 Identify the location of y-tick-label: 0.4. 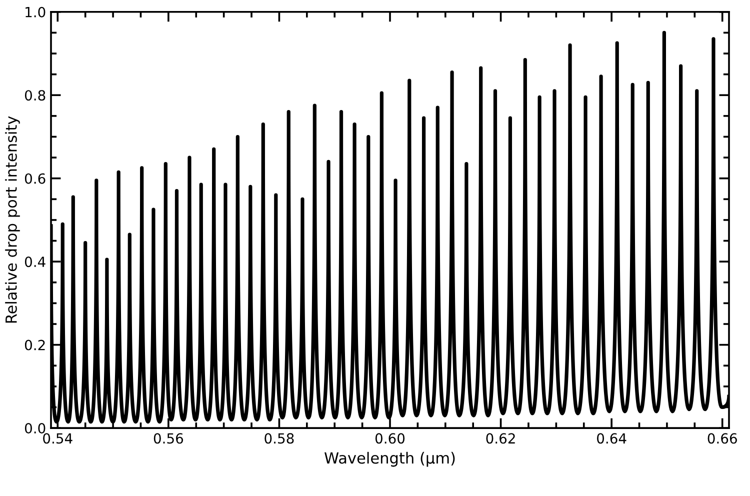
(35, 262).